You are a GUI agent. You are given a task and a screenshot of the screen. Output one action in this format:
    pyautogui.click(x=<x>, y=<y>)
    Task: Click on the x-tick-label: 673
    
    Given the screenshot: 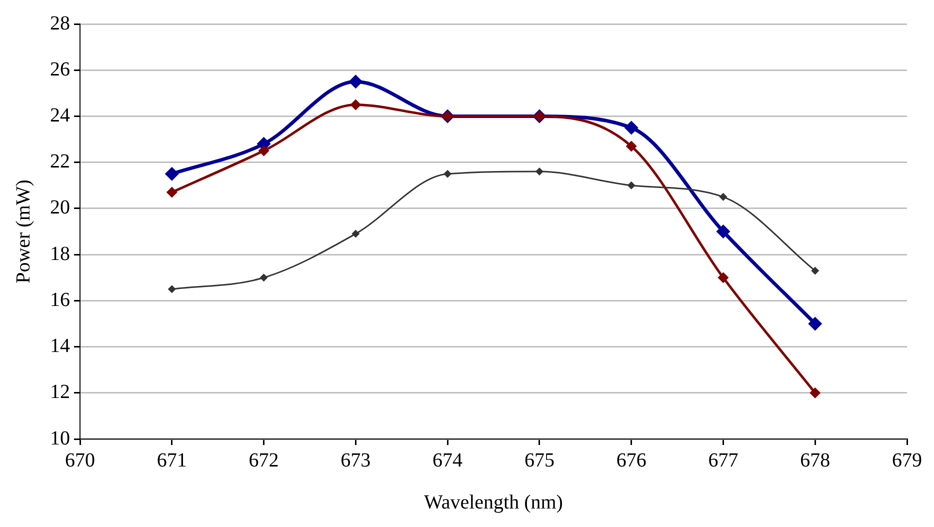 What is the action you would take?
    pyautogui.click(x=355, y=460)
    